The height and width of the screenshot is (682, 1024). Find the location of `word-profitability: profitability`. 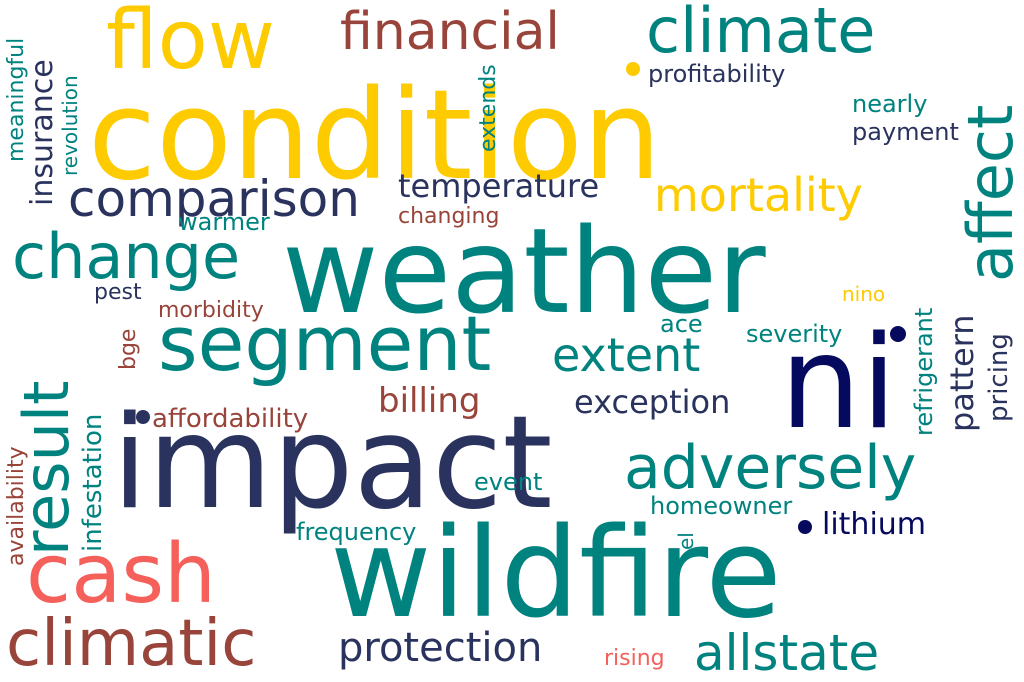

word-profitability: profitability is located at coordinates (717, 74).